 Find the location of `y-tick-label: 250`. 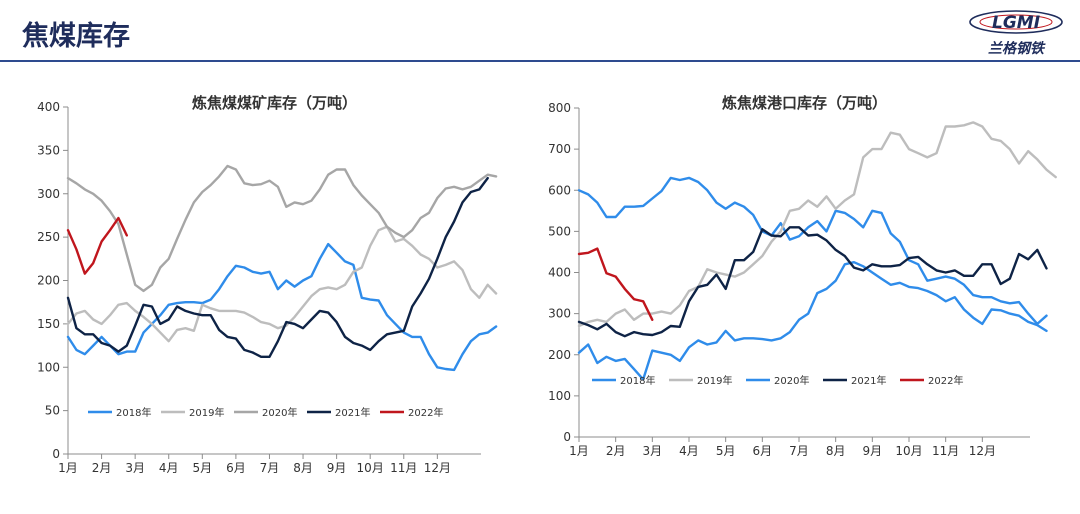

y-tick-label: 250 is located at coordinates (48, 237).